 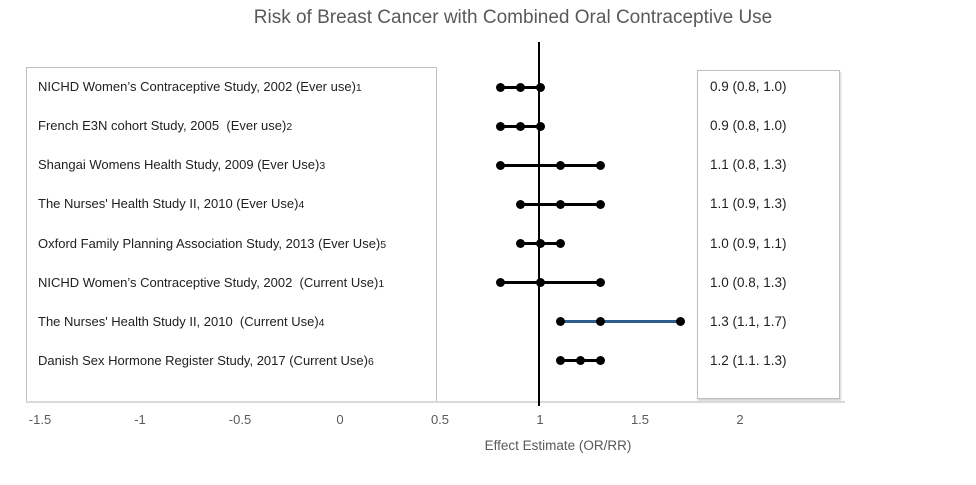 I want to click on x-tick-label: 2, so click(x=740, y=419).